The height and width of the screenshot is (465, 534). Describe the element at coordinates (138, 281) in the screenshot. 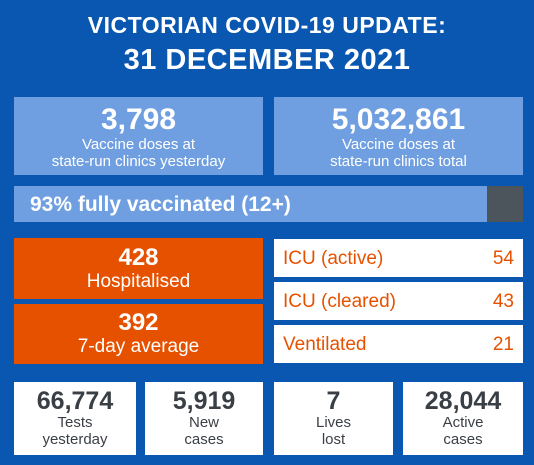

I see `hospitalised-label: Hospitalised` at that location.